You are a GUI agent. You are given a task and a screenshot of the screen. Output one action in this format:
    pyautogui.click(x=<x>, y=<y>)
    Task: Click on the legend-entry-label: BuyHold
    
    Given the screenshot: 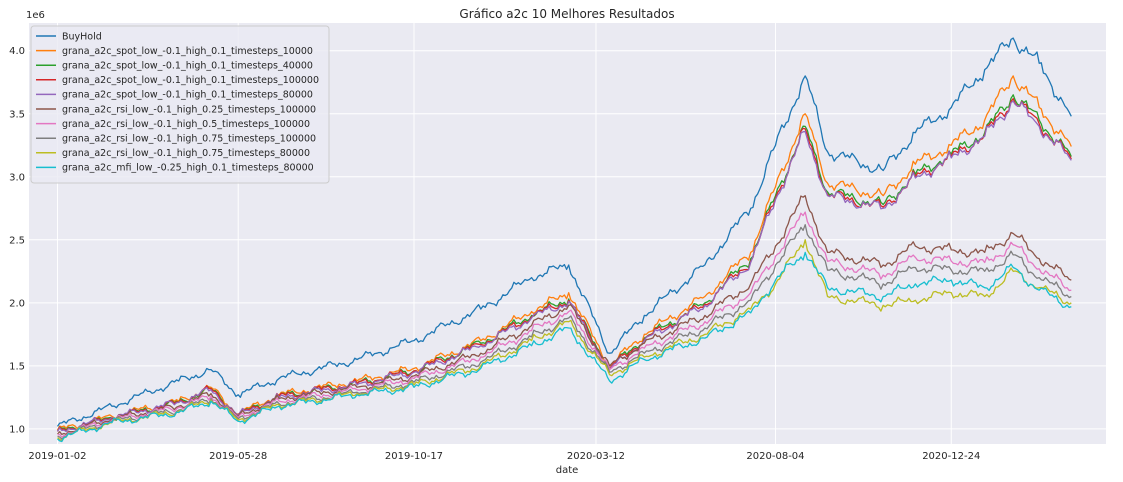 What is the action you would take?
    pyautogui.click(x=82, y=36)
    